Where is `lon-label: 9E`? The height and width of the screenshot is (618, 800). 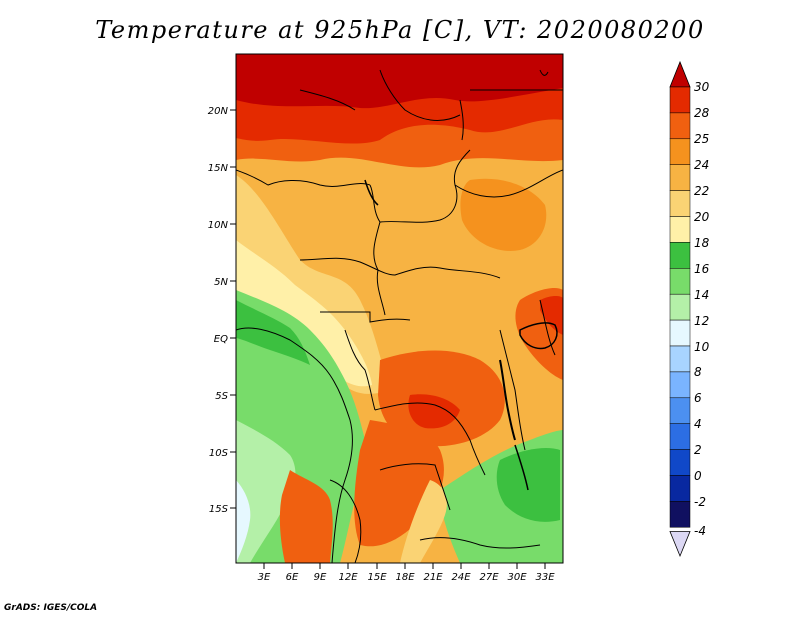 lon-label: 9E is located at coordinates (320, 577).